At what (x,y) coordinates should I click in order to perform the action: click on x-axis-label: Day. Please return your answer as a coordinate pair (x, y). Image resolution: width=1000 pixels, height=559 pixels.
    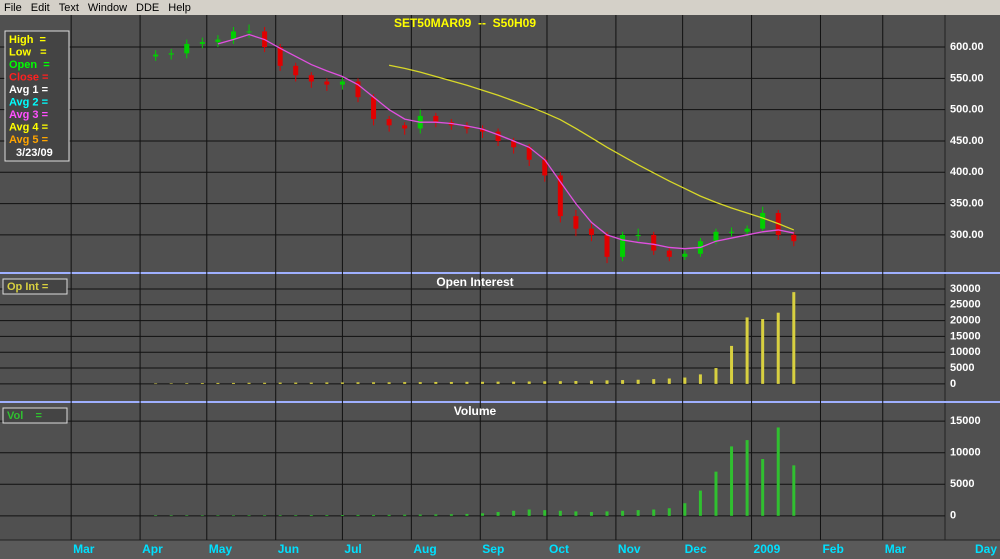
    Looking at the image, I should click on (986, 549).